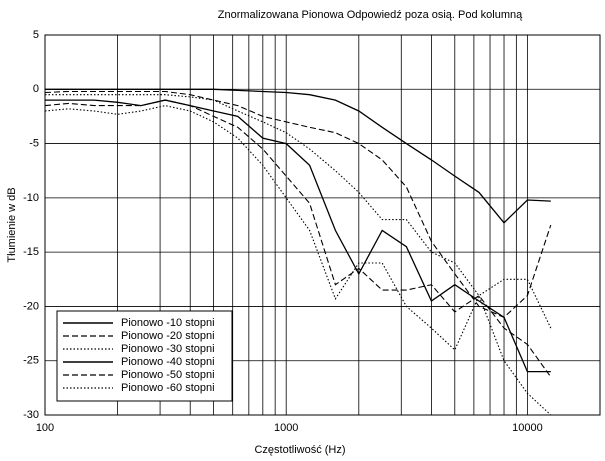  What do you see at coordinates (34, 143) in the screenshot?
I see `y-tick-label: -5` at bounding box center [34, 143].